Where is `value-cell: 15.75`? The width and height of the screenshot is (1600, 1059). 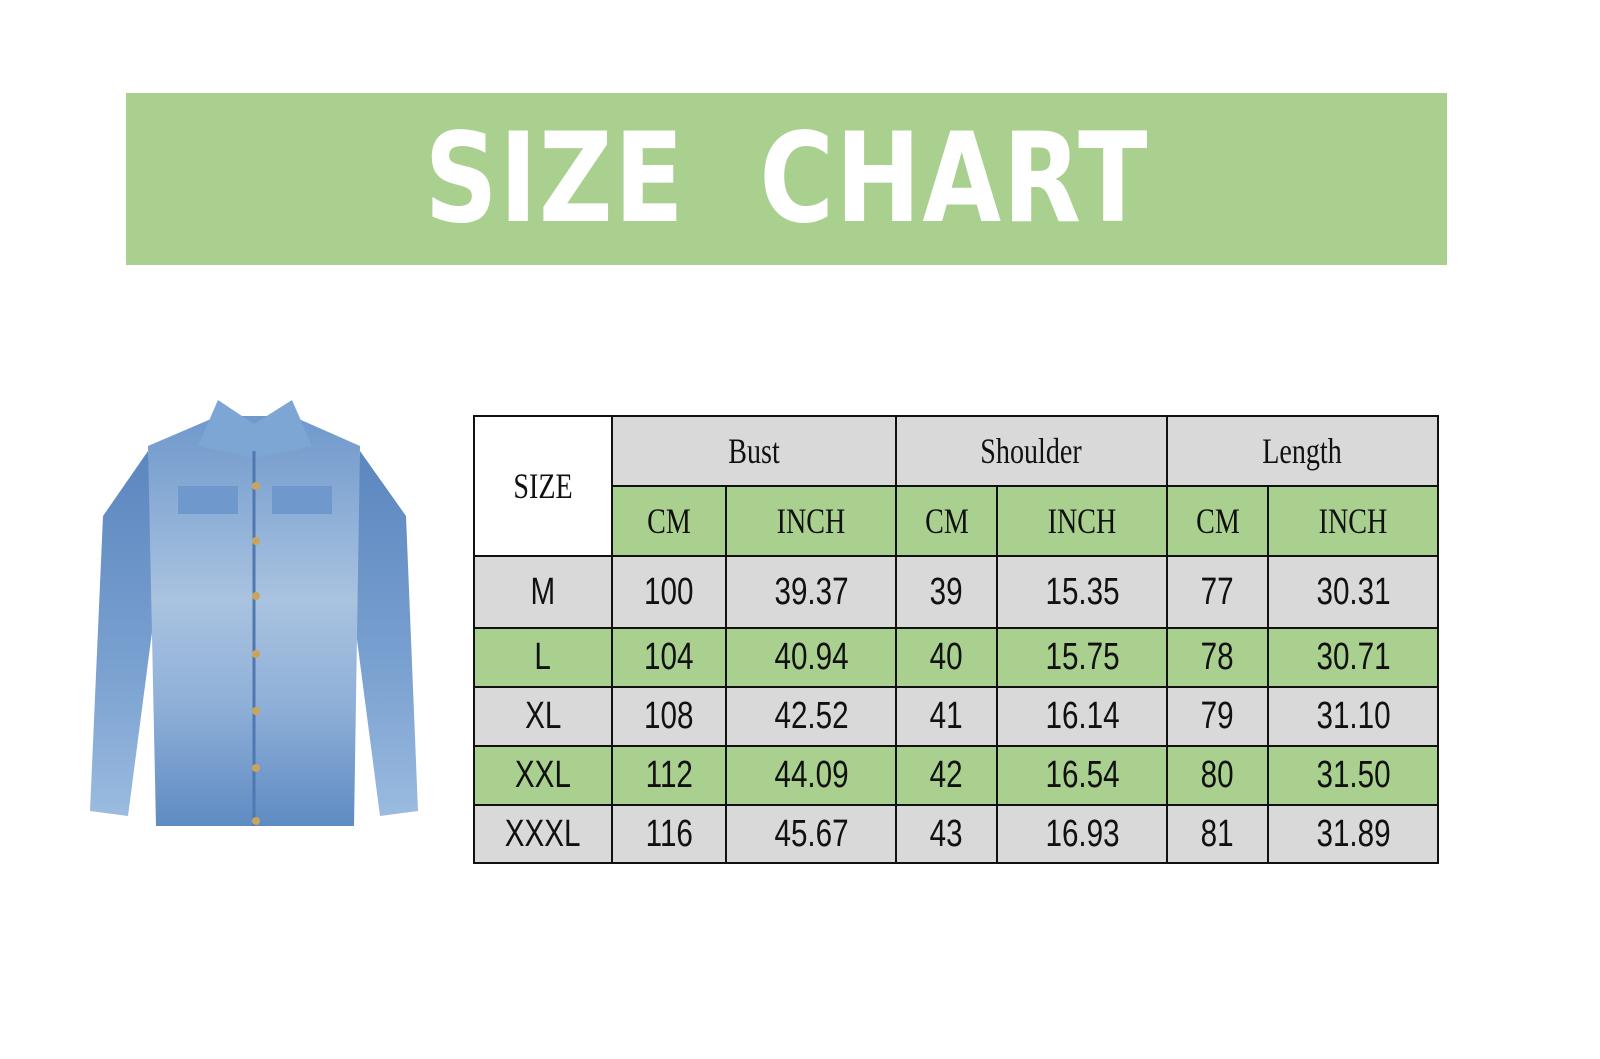 value-cell: 15.75 is located at coordinates (1082, 657).